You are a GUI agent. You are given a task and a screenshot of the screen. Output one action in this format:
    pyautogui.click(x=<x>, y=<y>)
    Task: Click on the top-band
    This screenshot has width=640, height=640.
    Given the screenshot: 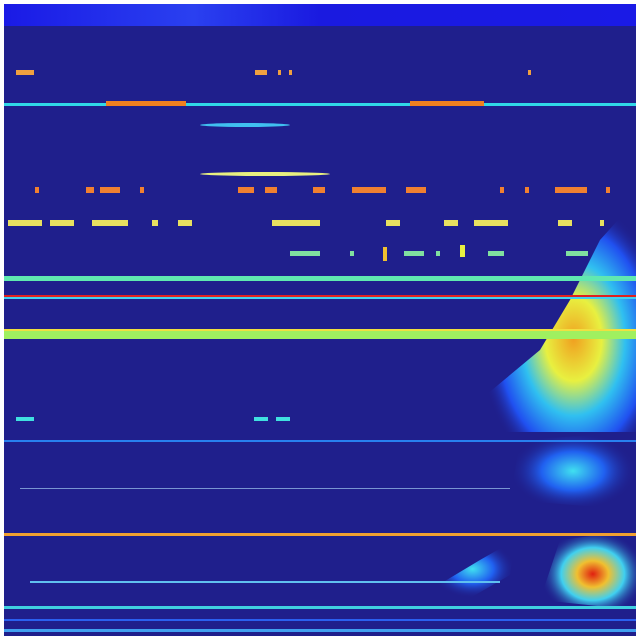 What is the action you would take?
    pyautogui.click(x=320, y=15)
    